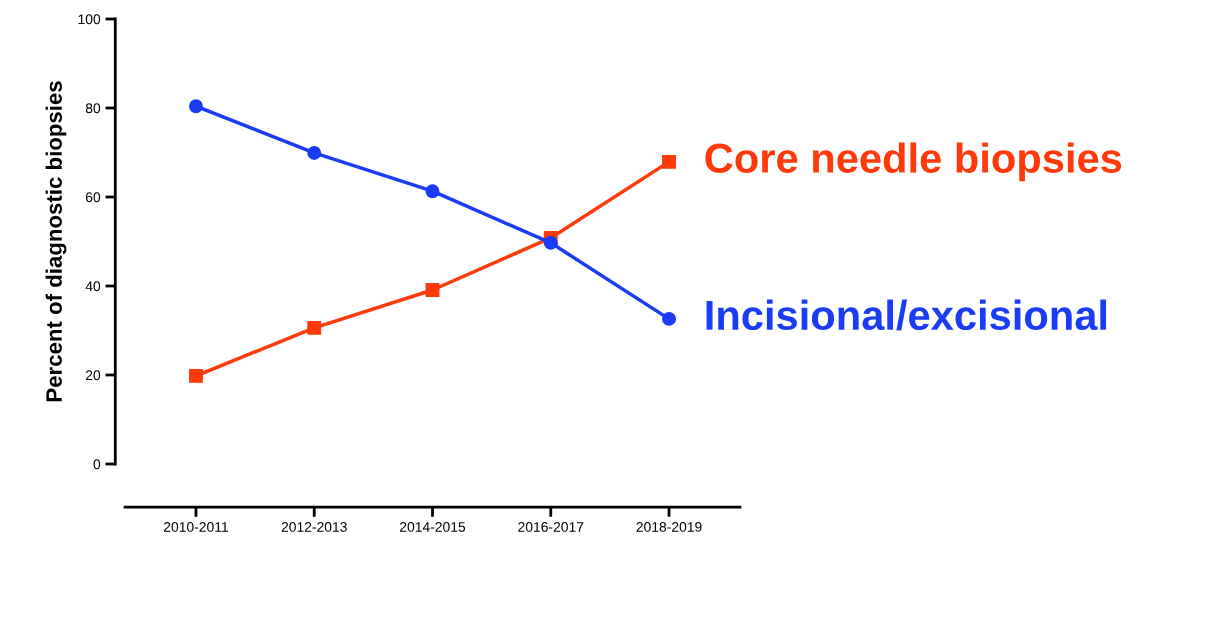  What do you see at coordinates (195, 527) in the screenshot?
I see `x-tick-label: 2010-2011` at bounding box center [195, 527].